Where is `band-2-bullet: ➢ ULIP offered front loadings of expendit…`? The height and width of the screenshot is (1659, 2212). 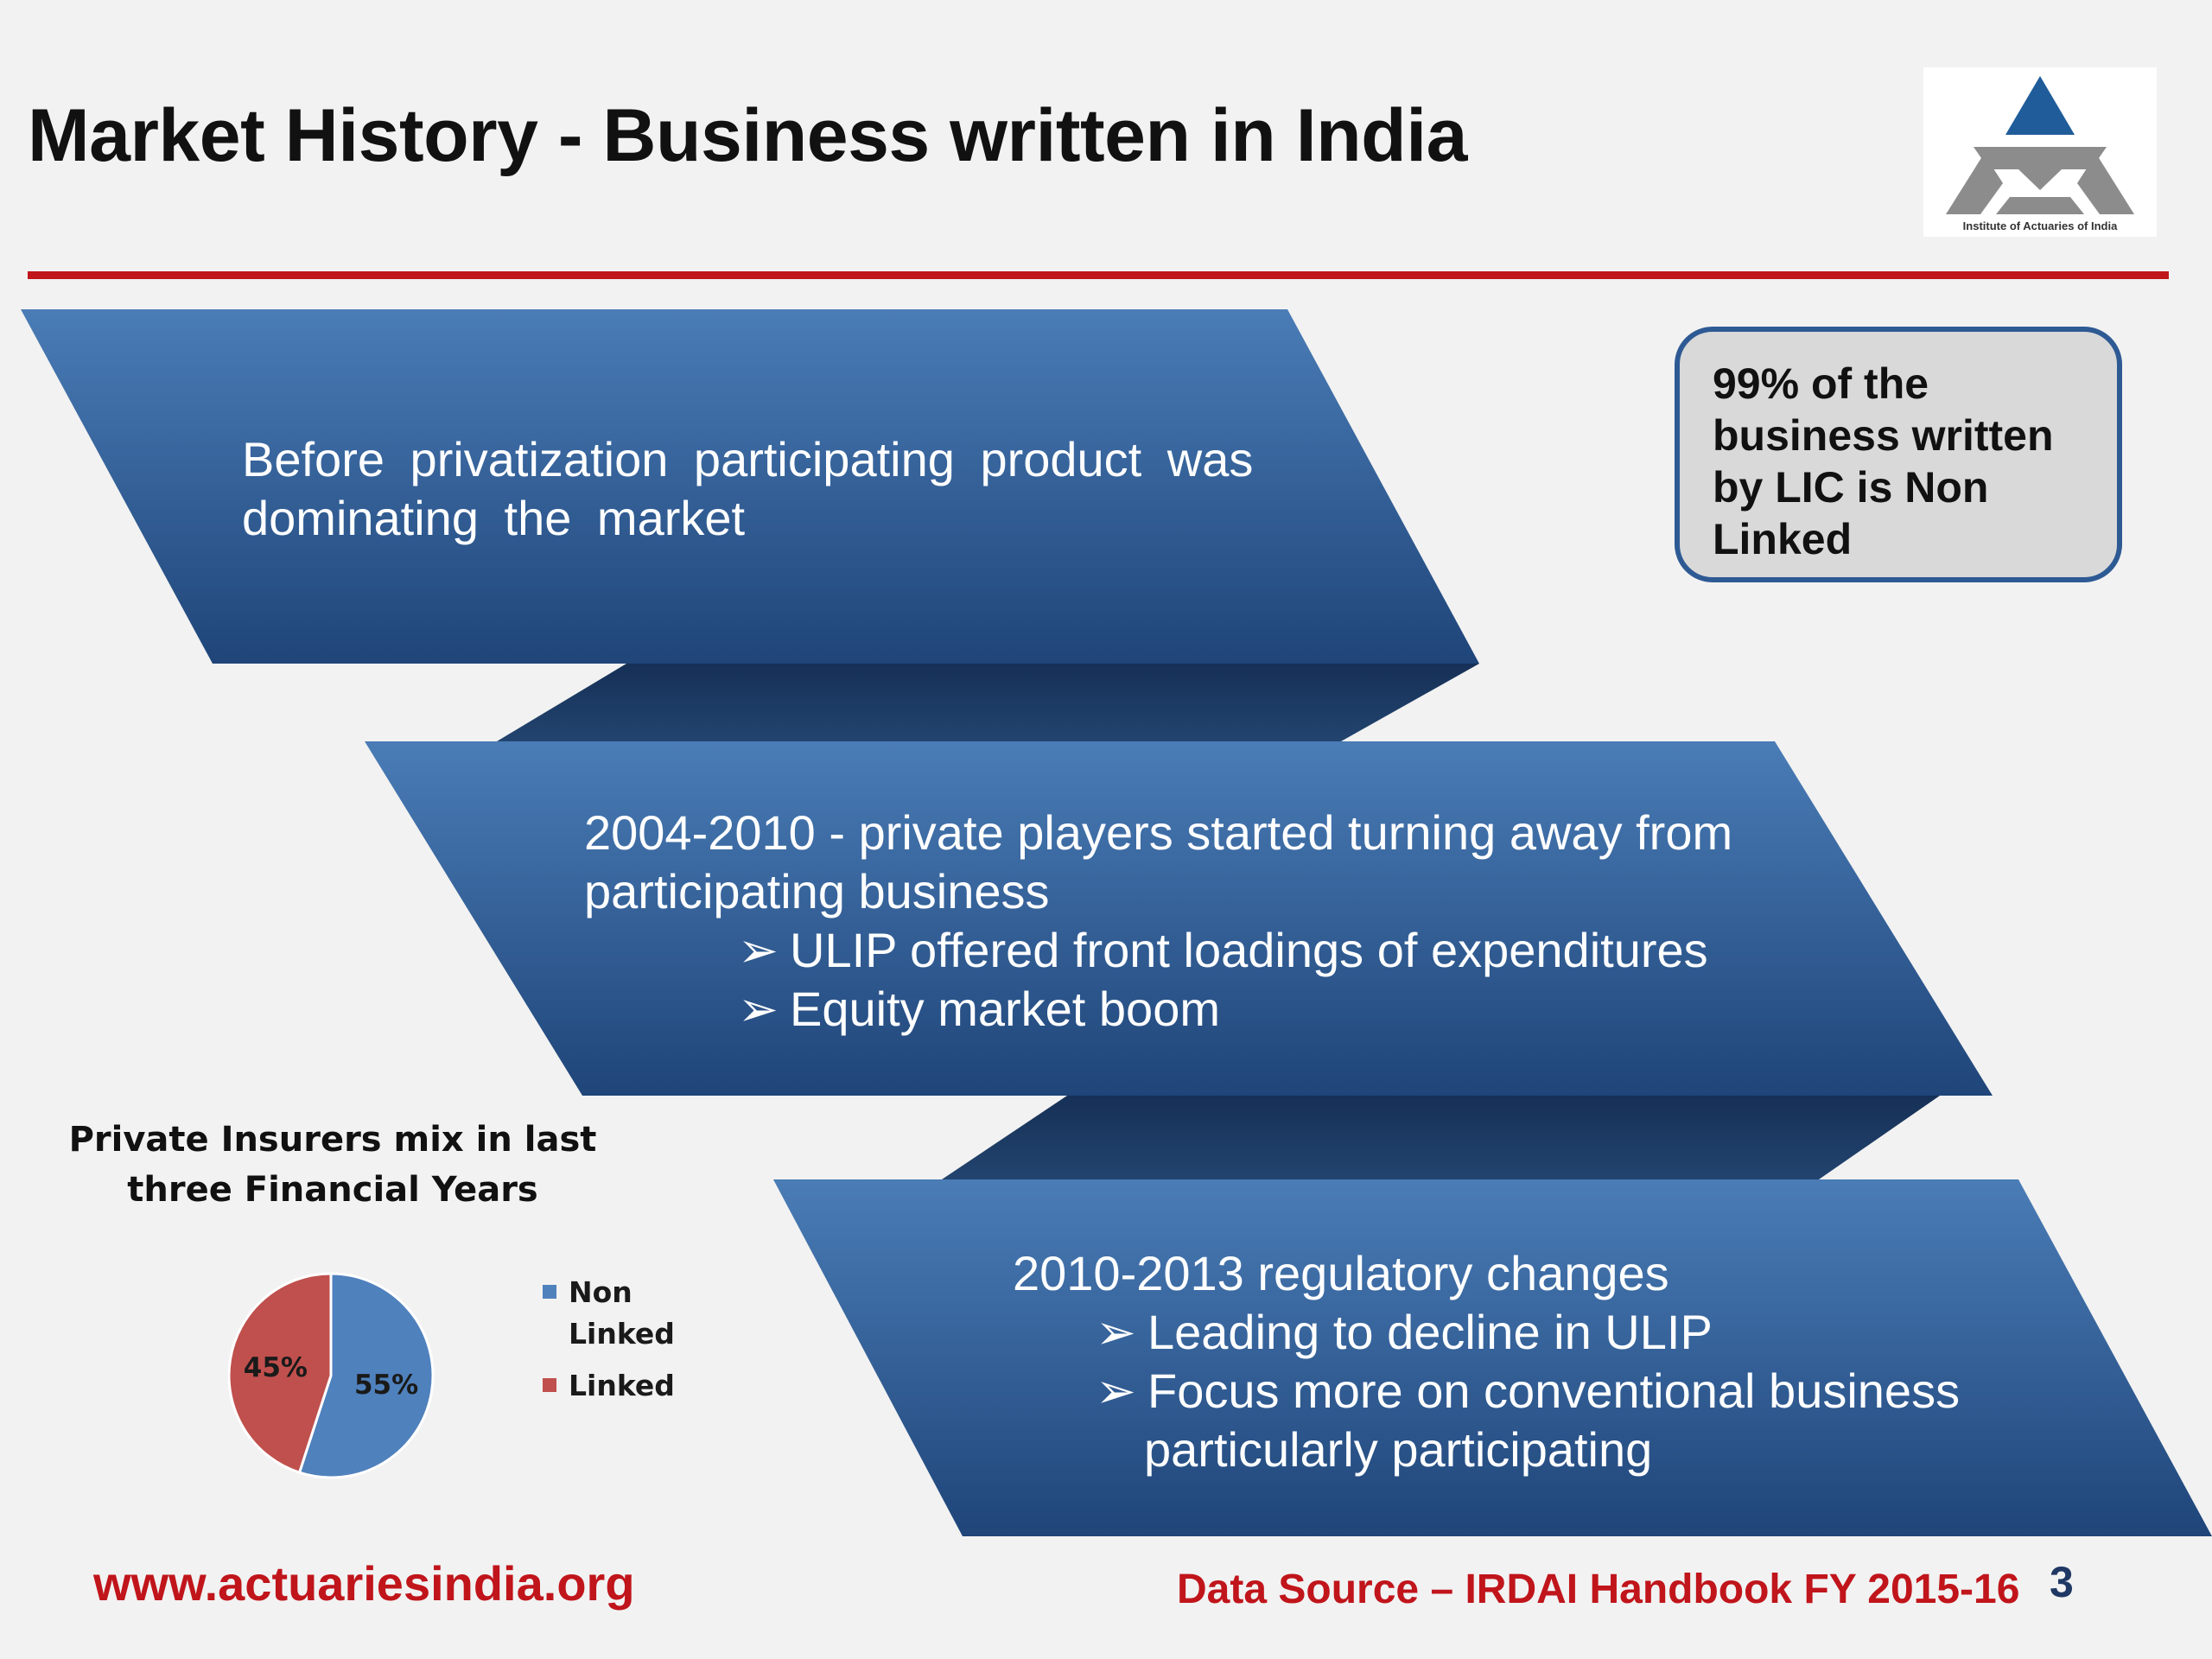 band-2-bullet: ➢ ULIP offered front loadings of expendit… is located at coordinates (1158, 950).